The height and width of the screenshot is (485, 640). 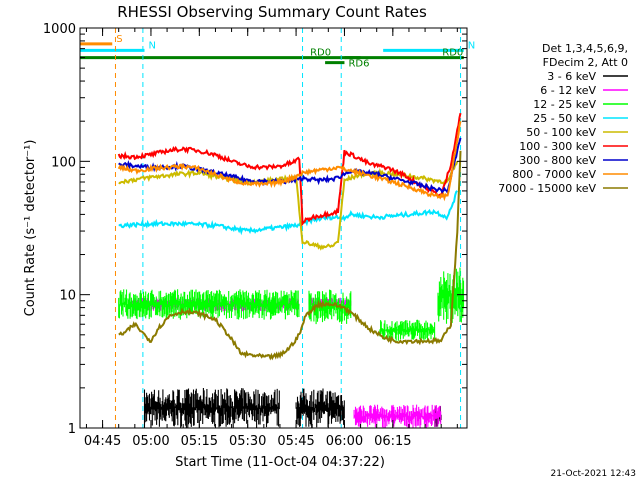 What do you see at coordinates (272, 12) in the screenshot?
I see `chart-title: RHESSI Observing Summary Count Rates` at bounding box center [272, 12].